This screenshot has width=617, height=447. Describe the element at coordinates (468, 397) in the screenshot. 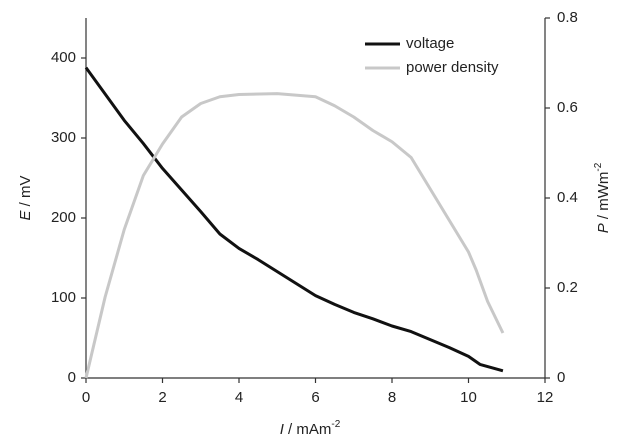

I see `x-tick-label: 10` at that location.